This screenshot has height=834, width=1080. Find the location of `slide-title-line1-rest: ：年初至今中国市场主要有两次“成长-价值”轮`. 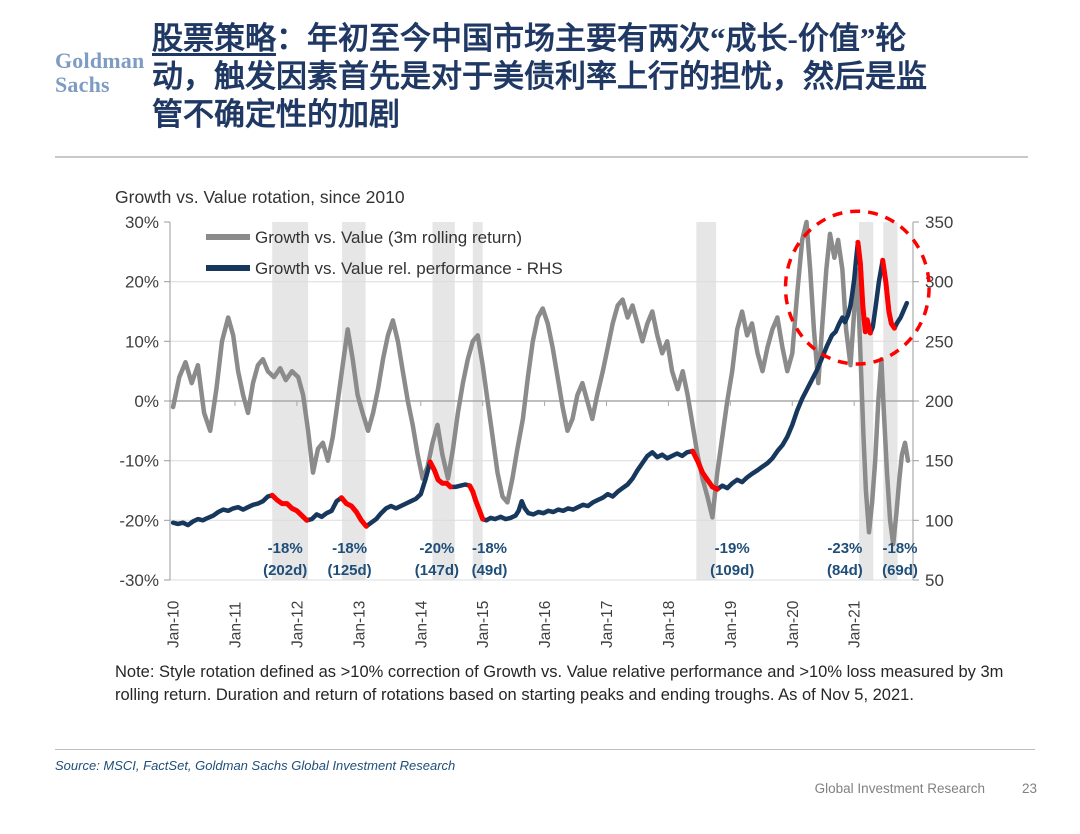

slide-title-line1-rest: ：年初至今中国市场主要有两次“成长-价值”轮 is located at coordinates (591, 38).